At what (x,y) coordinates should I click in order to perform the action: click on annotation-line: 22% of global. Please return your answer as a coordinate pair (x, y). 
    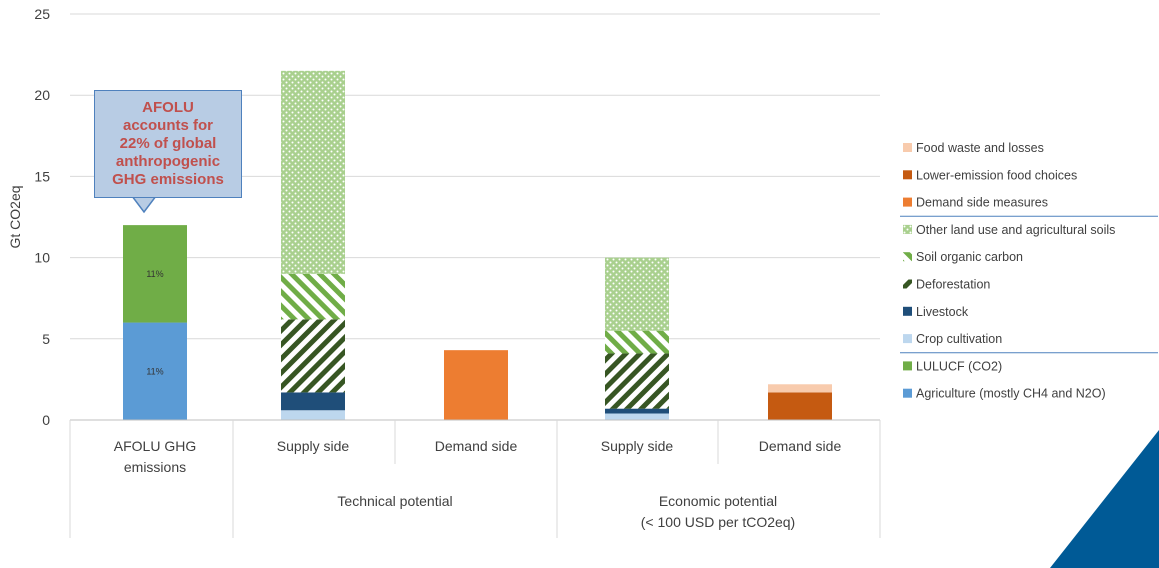
    Looking at the image, I should click on (168, 143).